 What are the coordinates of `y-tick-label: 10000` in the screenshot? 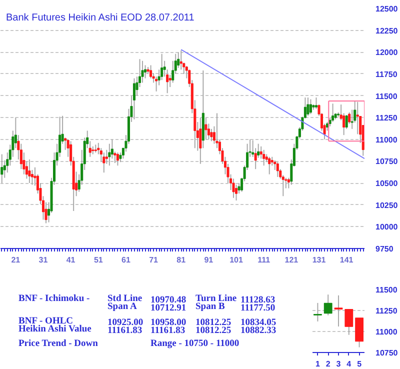 It's located at (387, 227).